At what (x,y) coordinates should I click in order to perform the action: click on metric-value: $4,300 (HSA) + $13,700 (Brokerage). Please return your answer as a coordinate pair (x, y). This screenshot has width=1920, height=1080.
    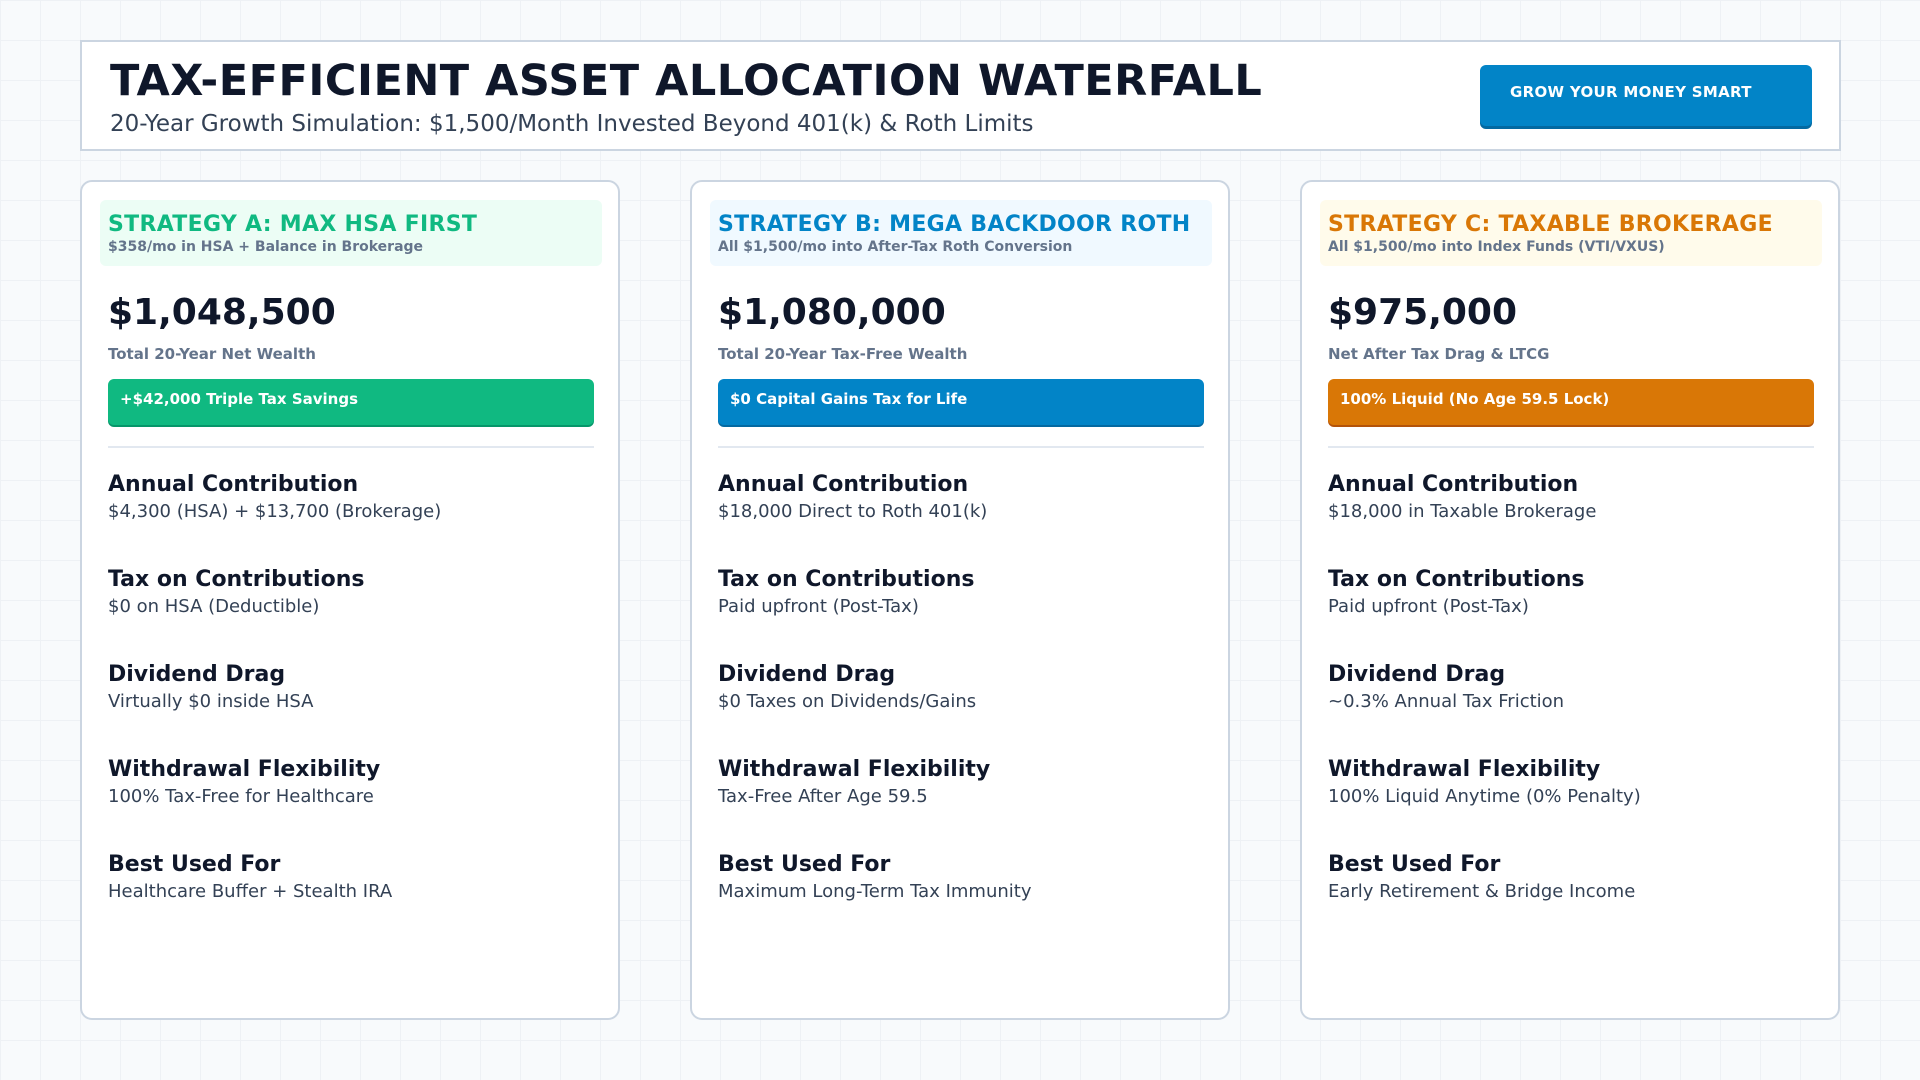
    Looking at the image, I should click on (275, 511).